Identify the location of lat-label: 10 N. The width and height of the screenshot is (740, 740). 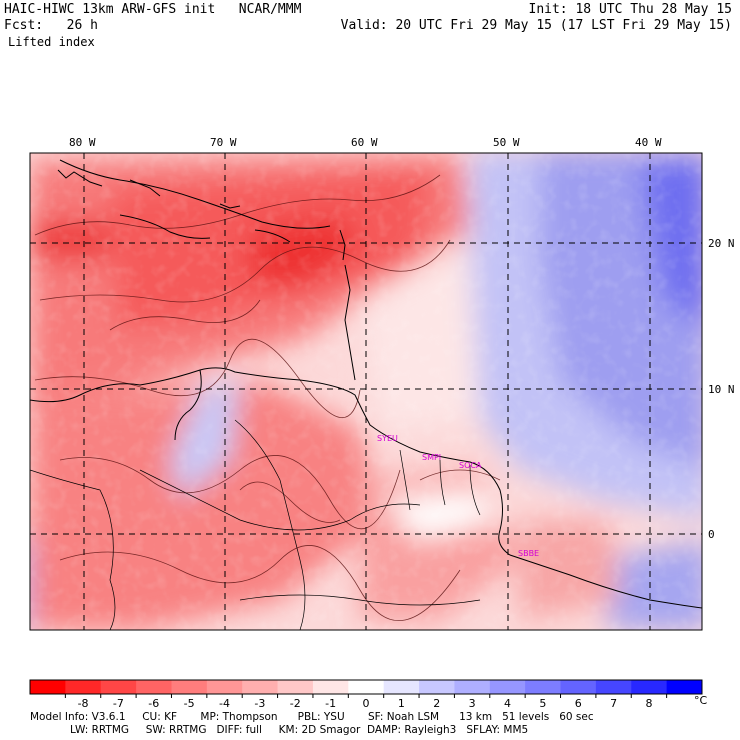
(721, 389).